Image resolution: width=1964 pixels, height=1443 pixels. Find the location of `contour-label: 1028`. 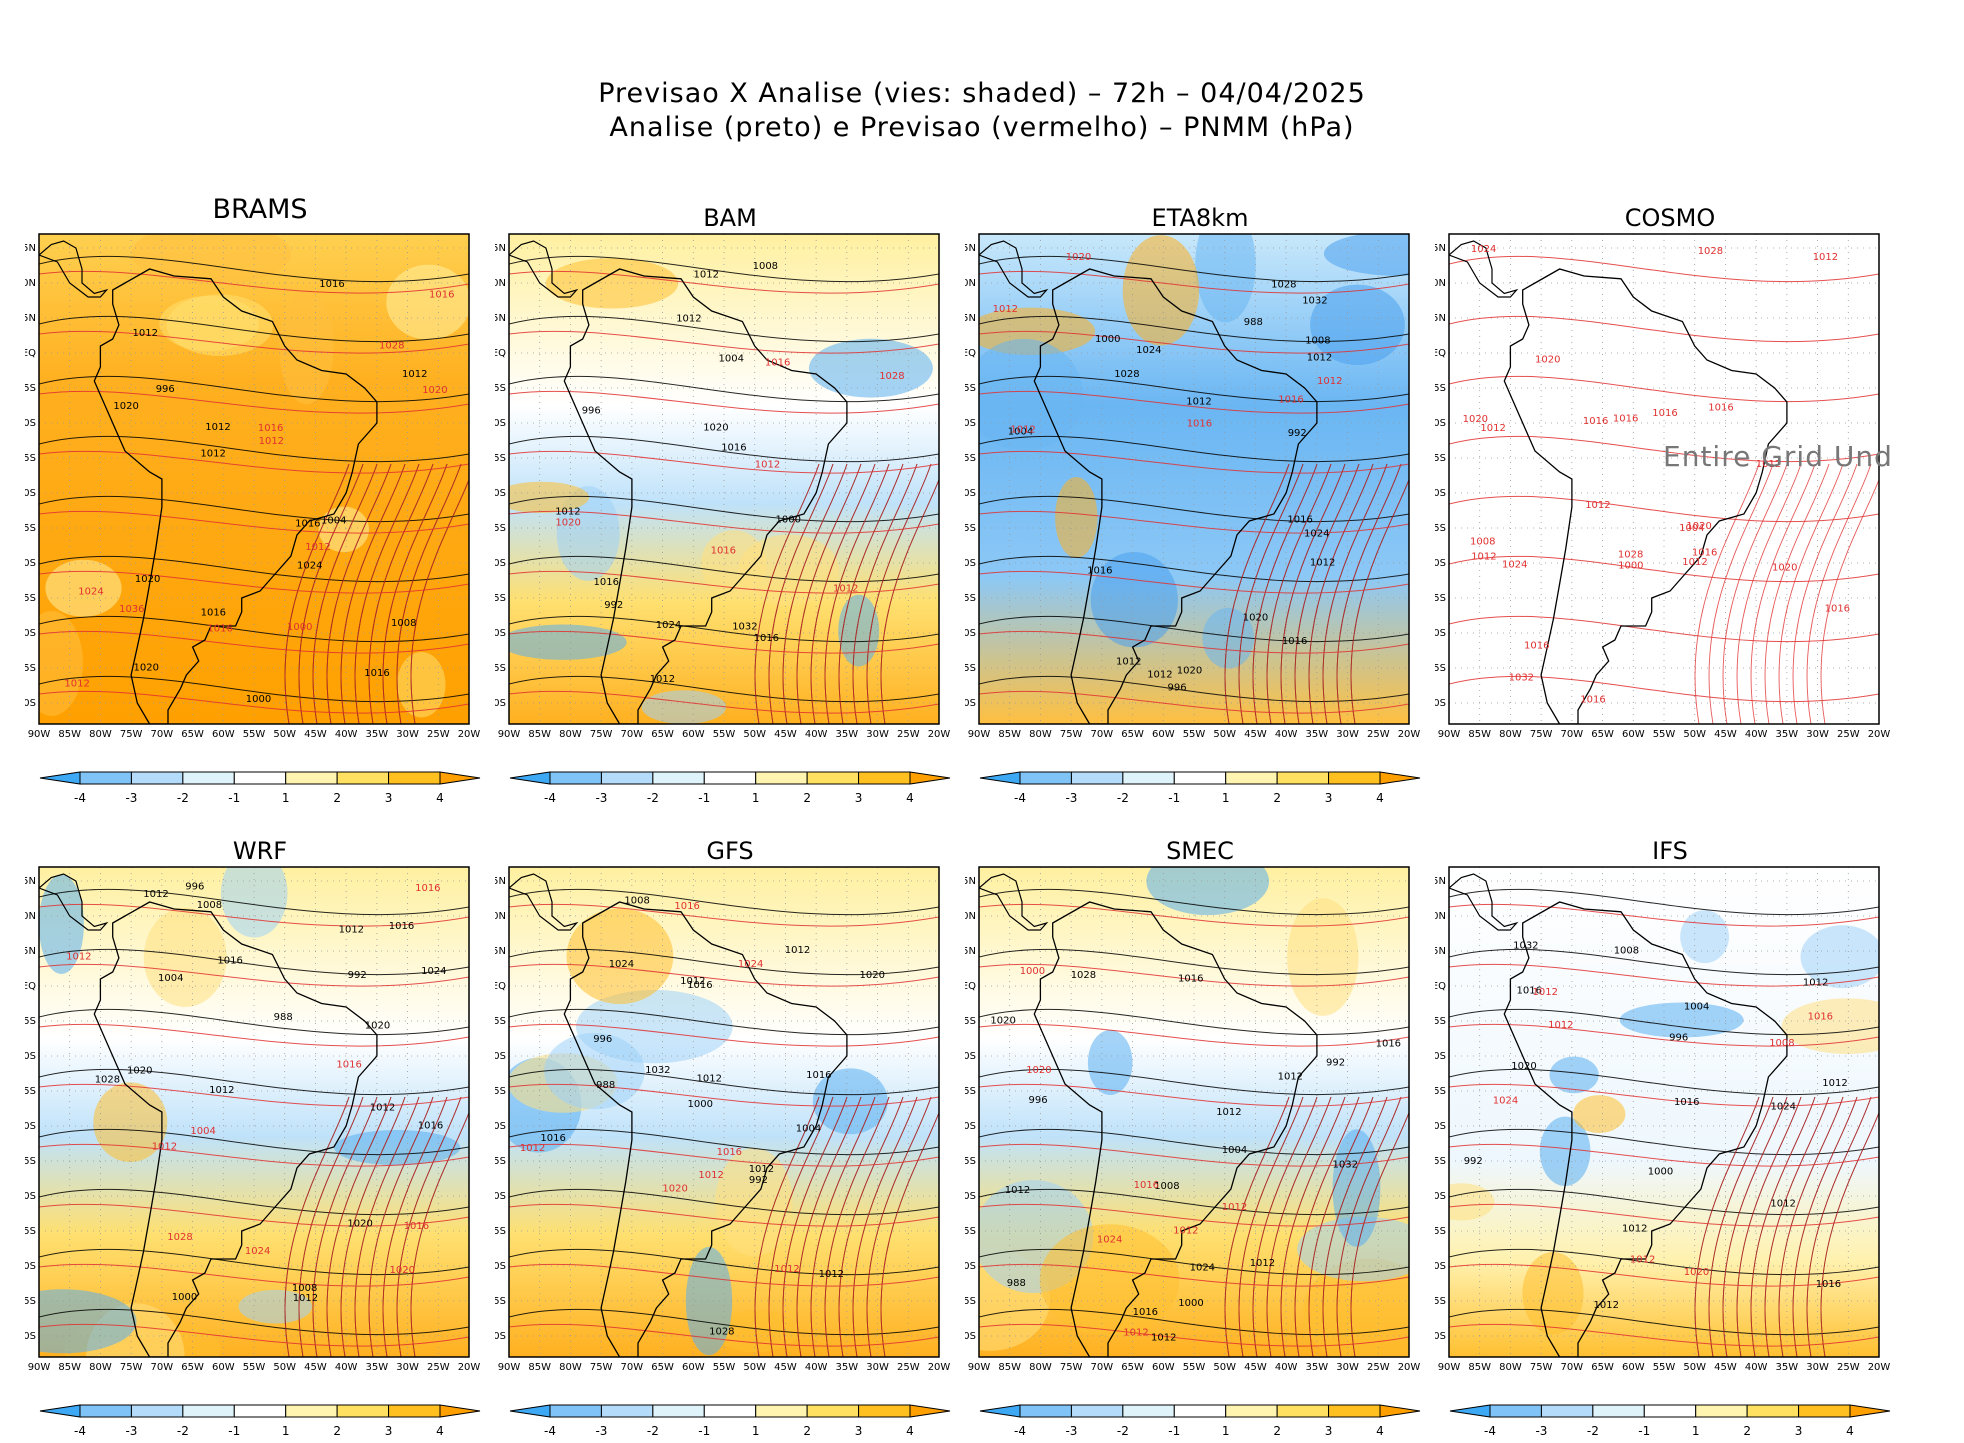

contour-label: 1028 is located at coordinates (391, 346).